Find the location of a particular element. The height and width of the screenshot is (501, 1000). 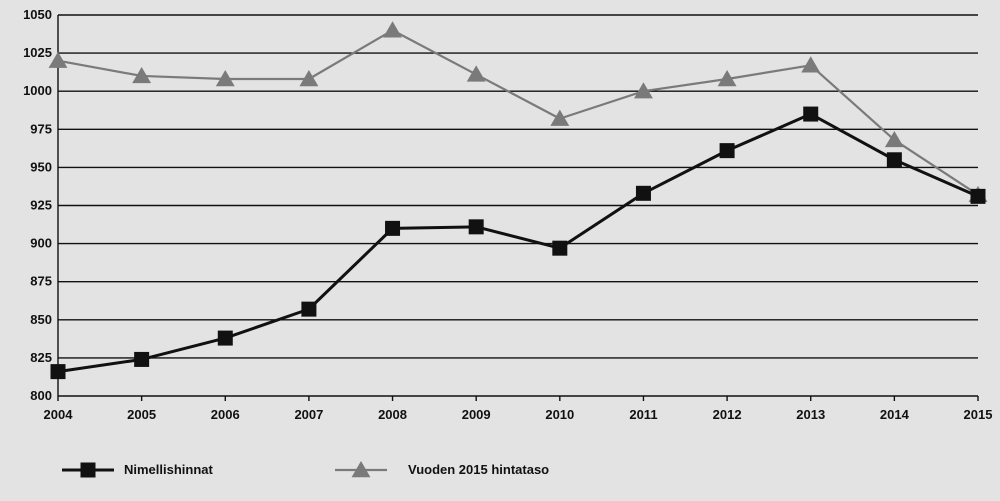

y-tick-label: 1050 is located at coordinates (37, 14).